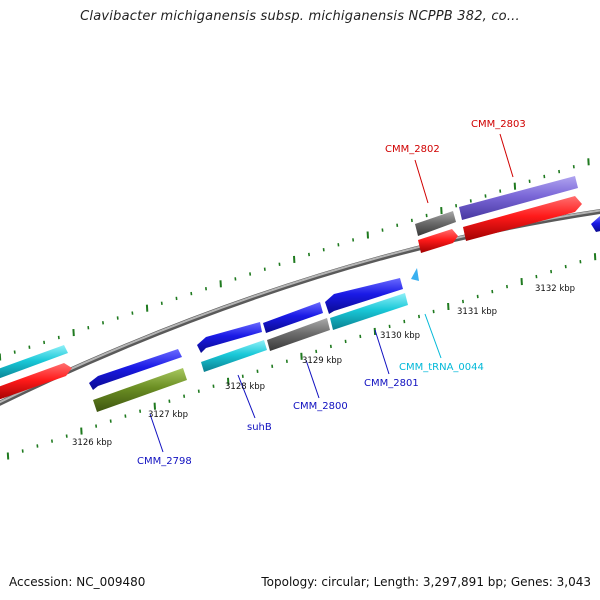  I want to click on scale-label-3130: 3130 kbp, so click(400, 336).